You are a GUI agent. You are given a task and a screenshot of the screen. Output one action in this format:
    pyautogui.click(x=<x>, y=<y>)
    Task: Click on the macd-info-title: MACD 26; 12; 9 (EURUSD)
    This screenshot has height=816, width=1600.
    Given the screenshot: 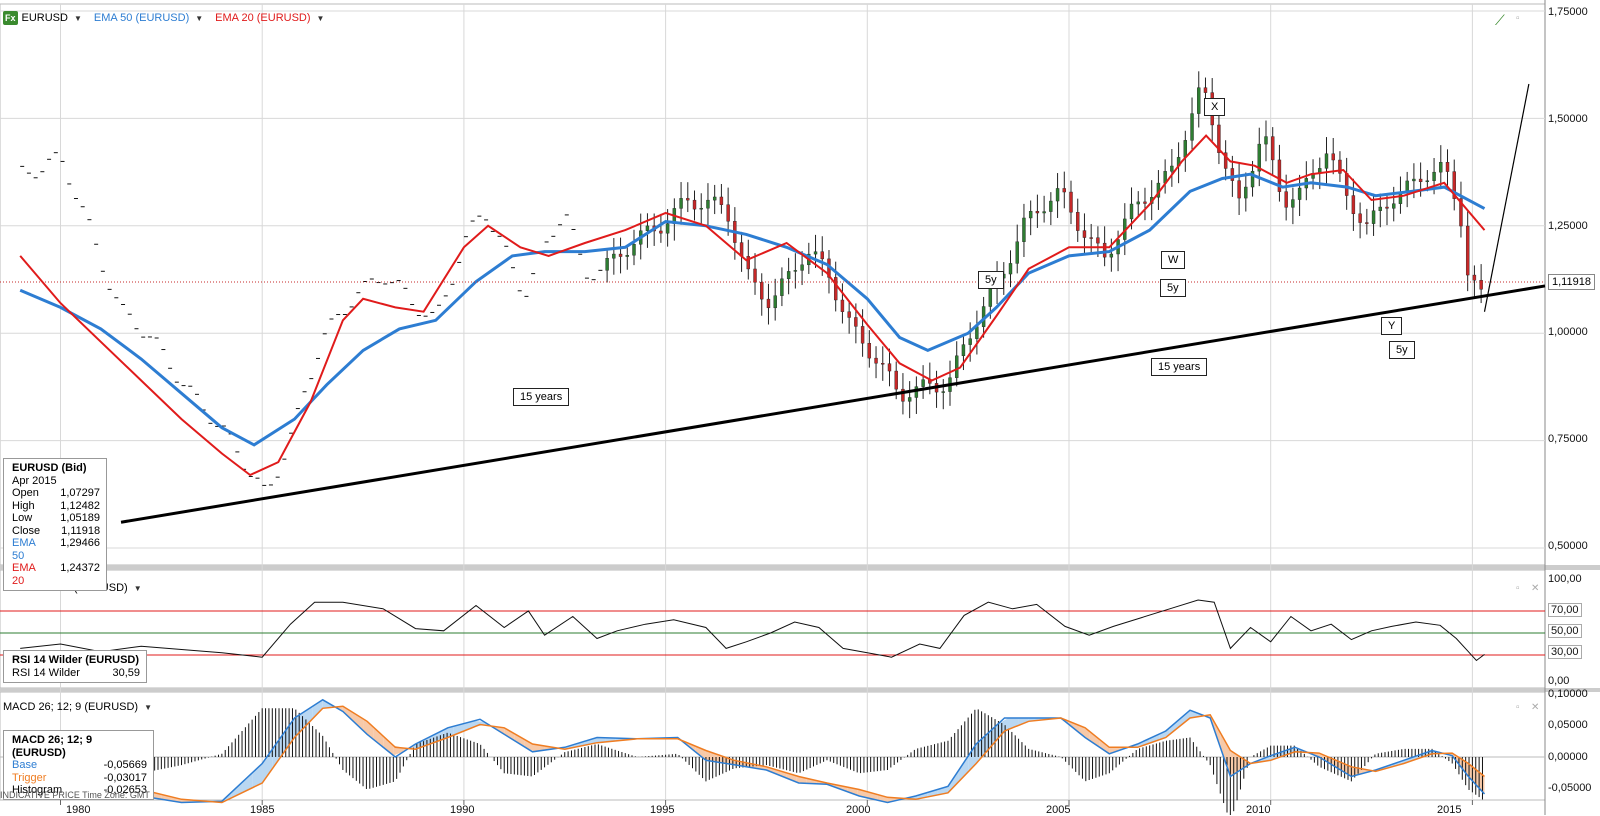 What is the action you would take?
    pyautogui.click(x=79, y=746)
    